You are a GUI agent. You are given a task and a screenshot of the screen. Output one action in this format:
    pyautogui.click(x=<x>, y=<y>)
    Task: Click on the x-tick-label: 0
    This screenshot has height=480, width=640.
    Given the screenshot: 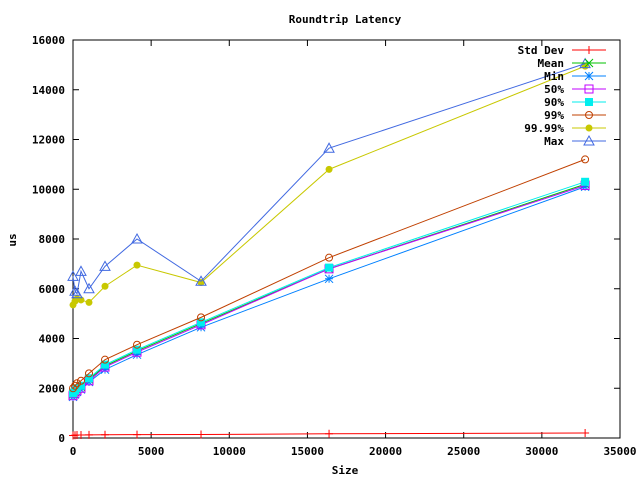 What is the action you would take?
    pyautogui.click(x=73, y=451)
    